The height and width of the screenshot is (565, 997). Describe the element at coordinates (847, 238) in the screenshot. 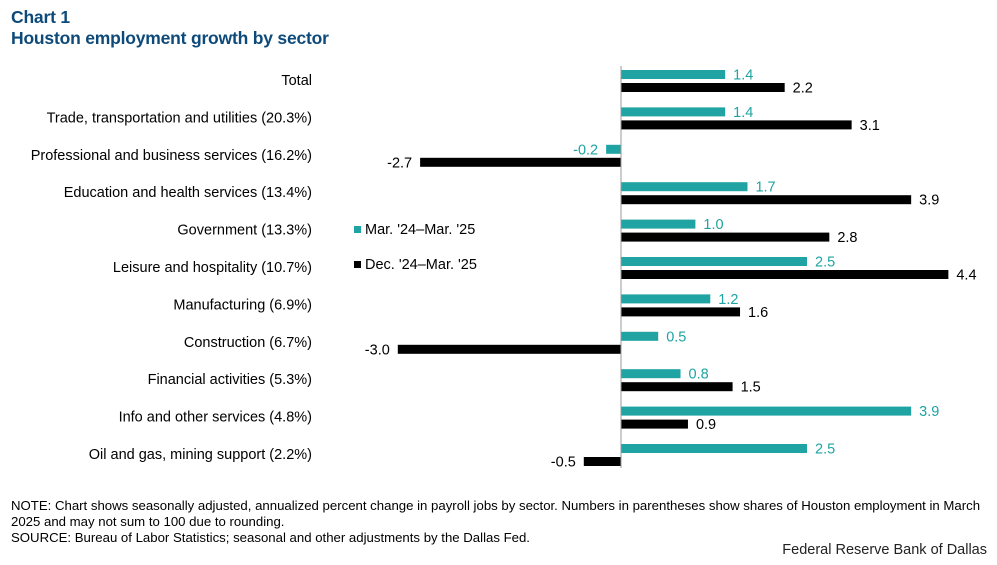

I see `data-label-series-2: 2.8` at that location.